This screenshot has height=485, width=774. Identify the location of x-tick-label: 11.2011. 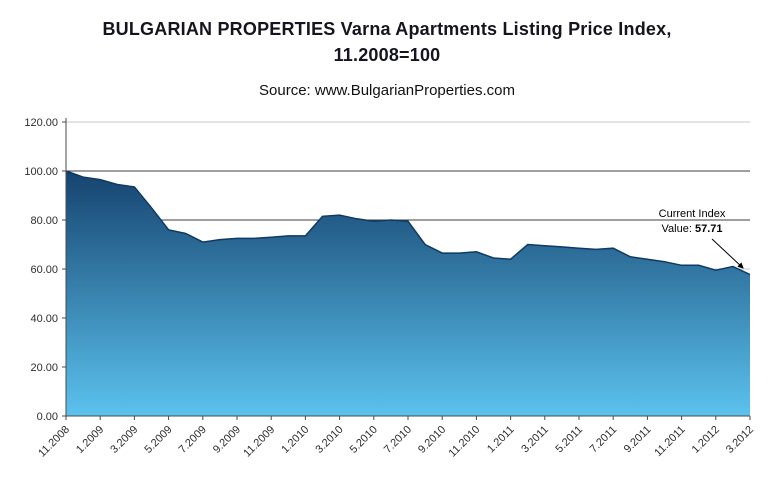
(669, 441).